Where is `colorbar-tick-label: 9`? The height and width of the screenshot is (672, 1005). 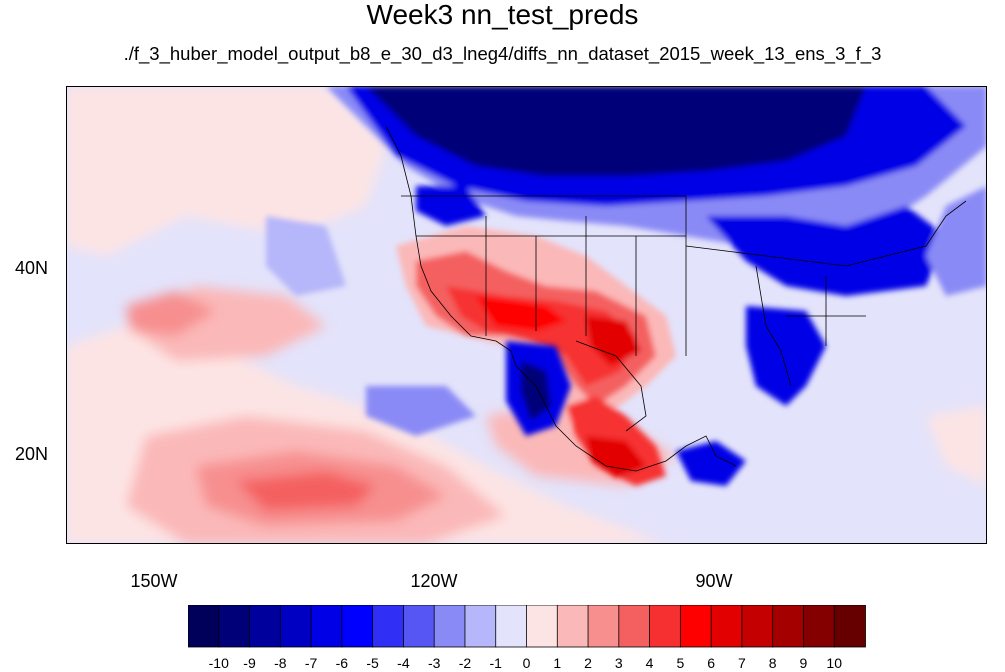
colorbar-tick-label: 9 is located at coordinates (803, 663).